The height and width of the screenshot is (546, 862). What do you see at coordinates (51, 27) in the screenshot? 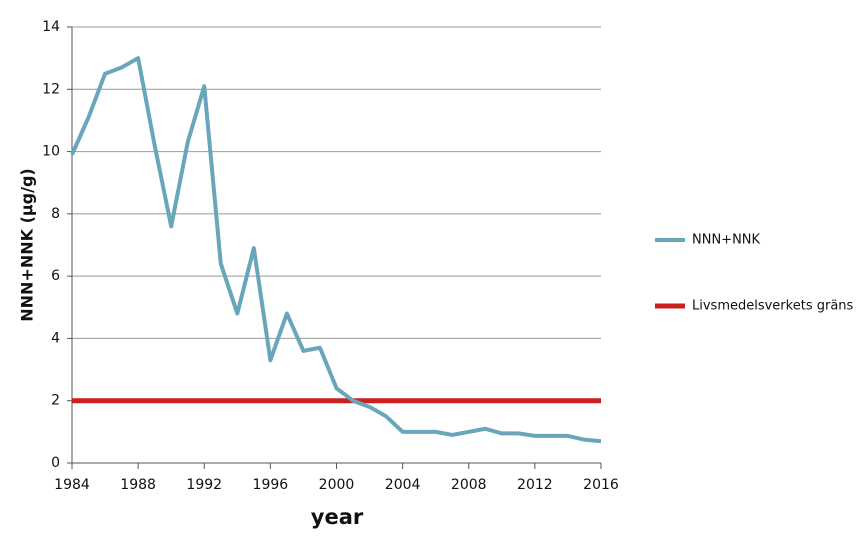
I see `y-tick-label: 14` at bounding box center [51, 27].